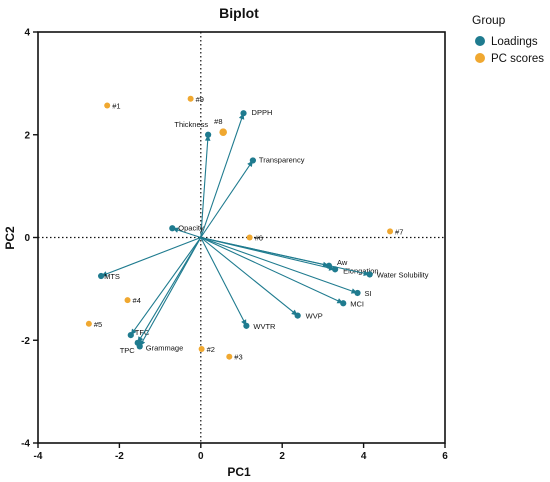 This screenshot has width=550, height=482. Describe the element at coordinates (403, 274) in the screenshot. I see `loading-label: Water Solubility` at that location.